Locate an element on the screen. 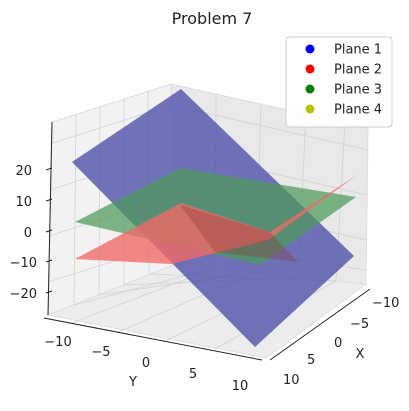 The image size is (409, 411). z-axis-ticks: 20 10 0 −10 −20 is located at coordinates (23, 233).